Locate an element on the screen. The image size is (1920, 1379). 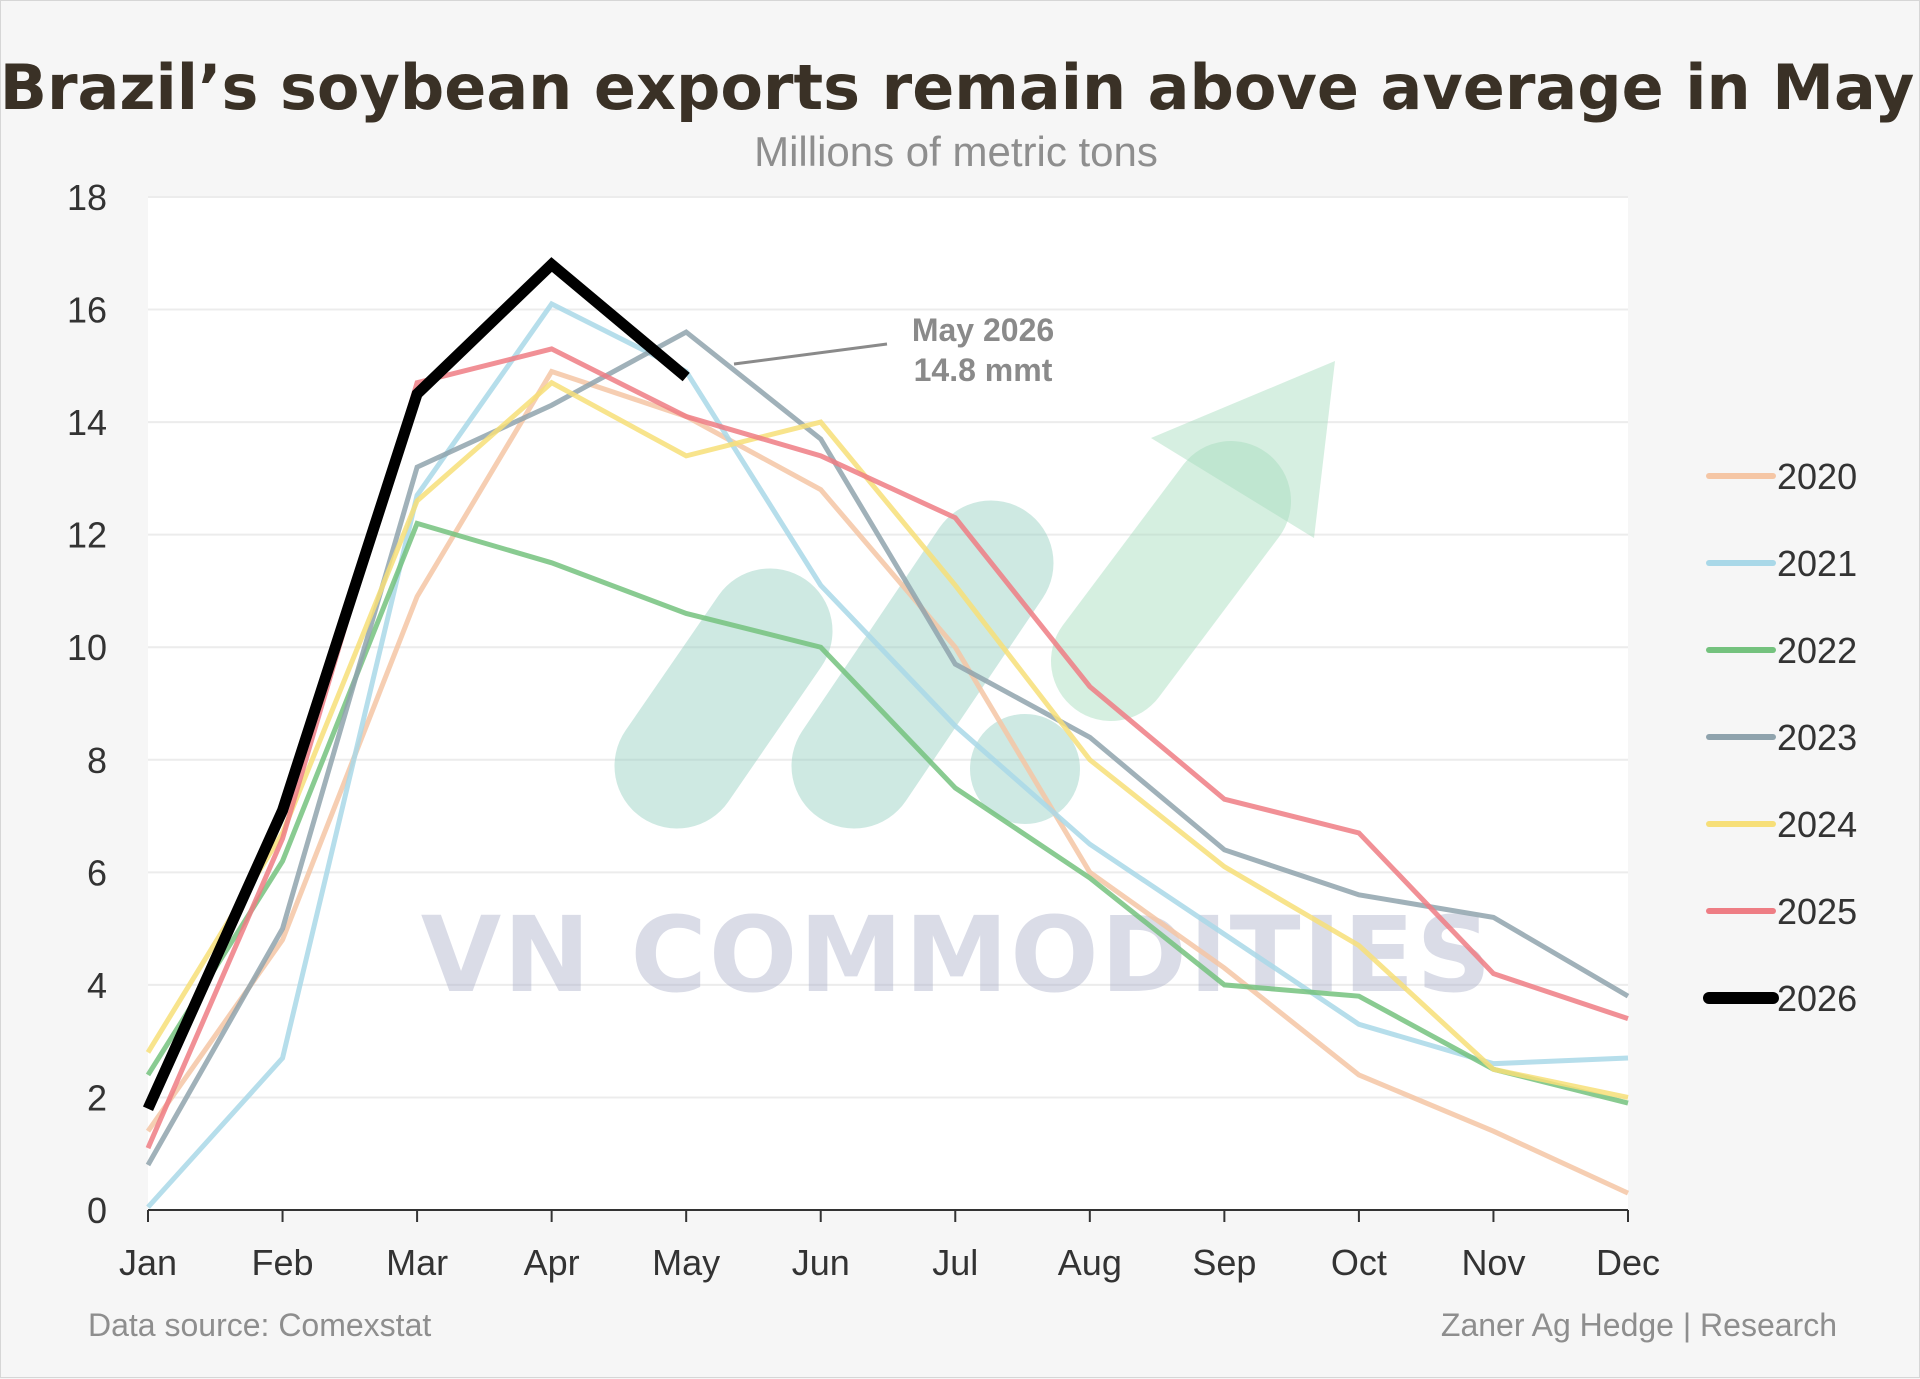
x-tick-label: Mar is located at coordinates (417, 1262).